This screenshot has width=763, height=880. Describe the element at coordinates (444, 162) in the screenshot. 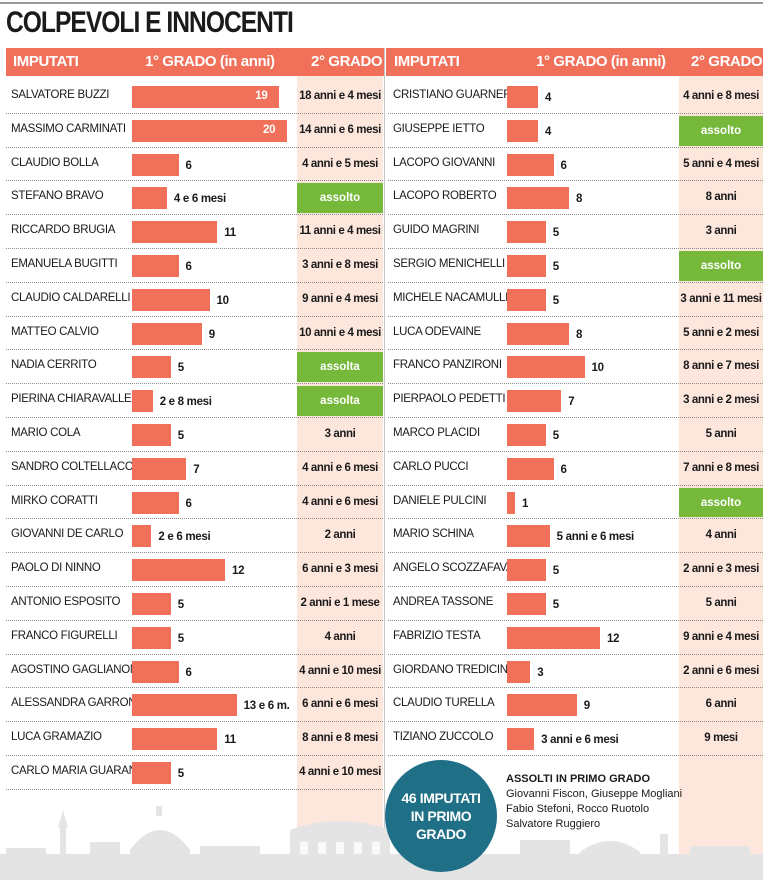

I see `defendant-name: LACOPO GIOVANNI` at that location.